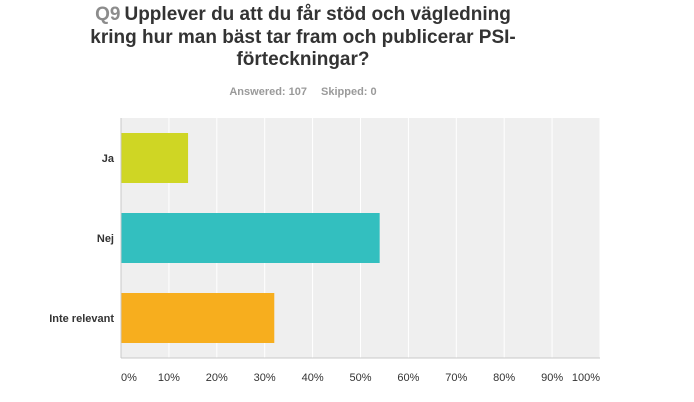  Describe the element at coordinates (268, 92) in the screenshot. I see `answered-count: Answered: 107` at that location.